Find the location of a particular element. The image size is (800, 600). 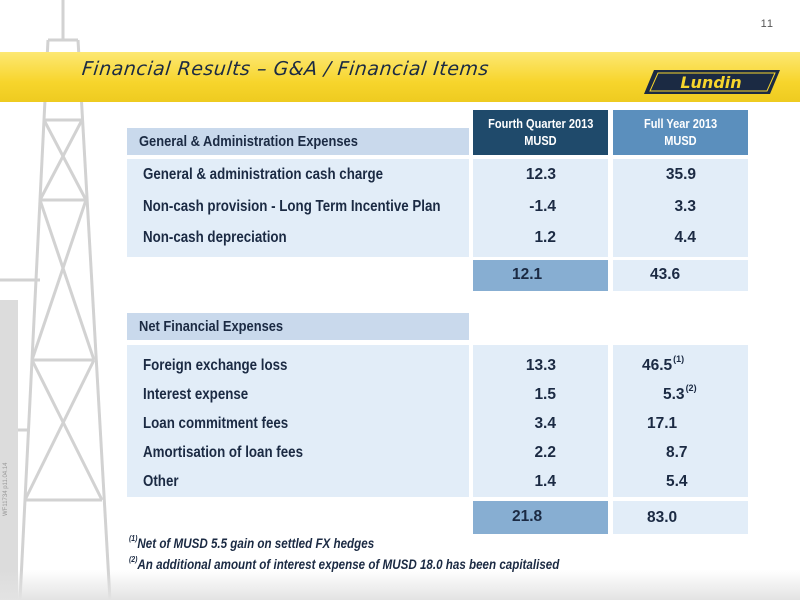

column-header-fy-line2: MUSD is located at coordinates (680, 140).